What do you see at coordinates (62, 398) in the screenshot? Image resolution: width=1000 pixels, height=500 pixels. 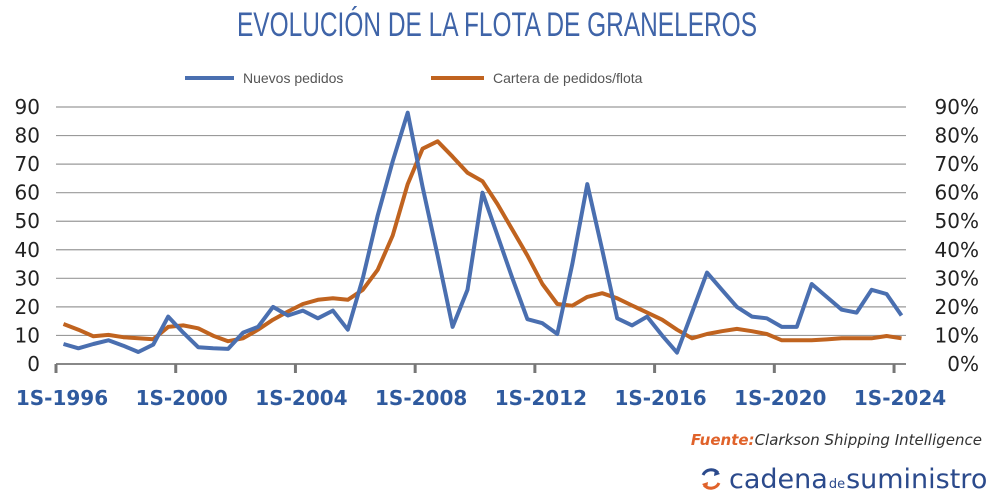 I see `x-tick-label: 1S-1996` at bounding box center [62, 398].